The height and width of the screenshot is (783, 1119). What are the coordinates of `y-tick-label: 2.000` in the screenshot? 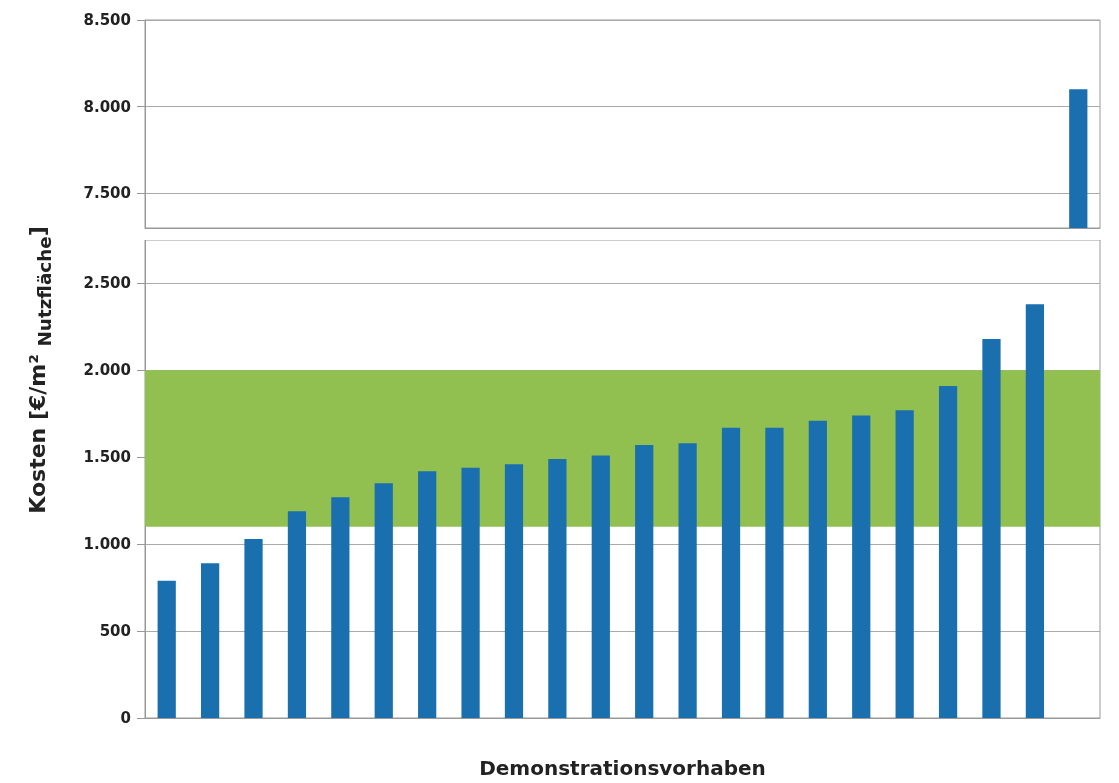 It's located at (107, 370).